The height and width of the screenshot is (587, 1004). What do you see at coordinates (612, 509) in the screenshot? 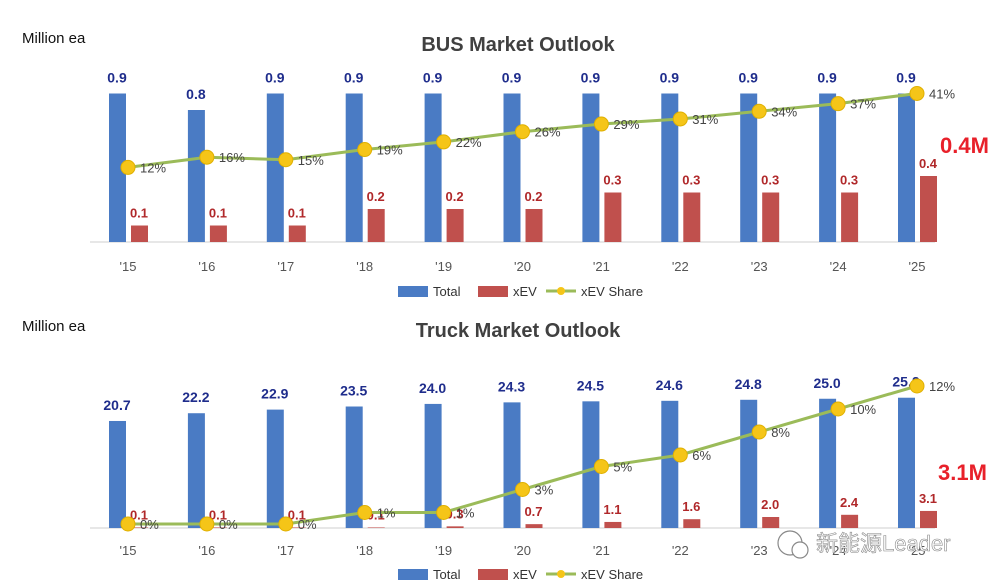
I see `truck-xev-label: 1.1` at bounding box center [612, 509].